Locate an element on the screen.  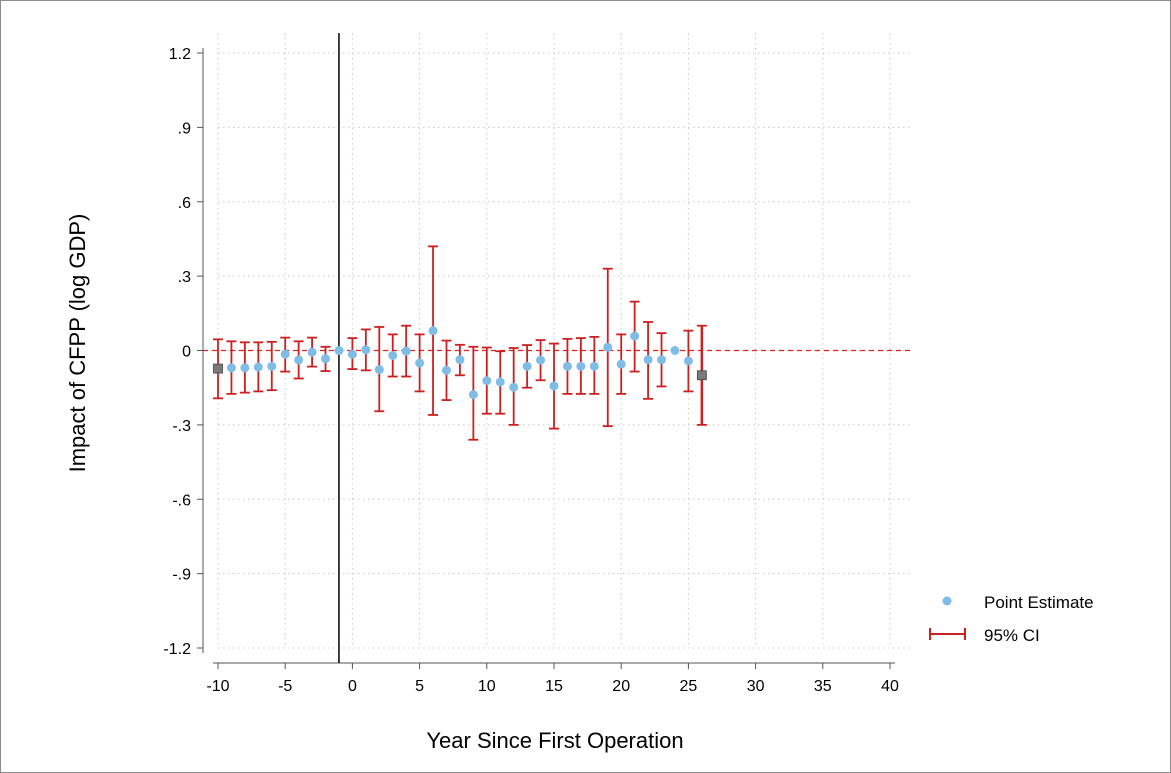
confidence-intervals is located at coordinates (460, 343).